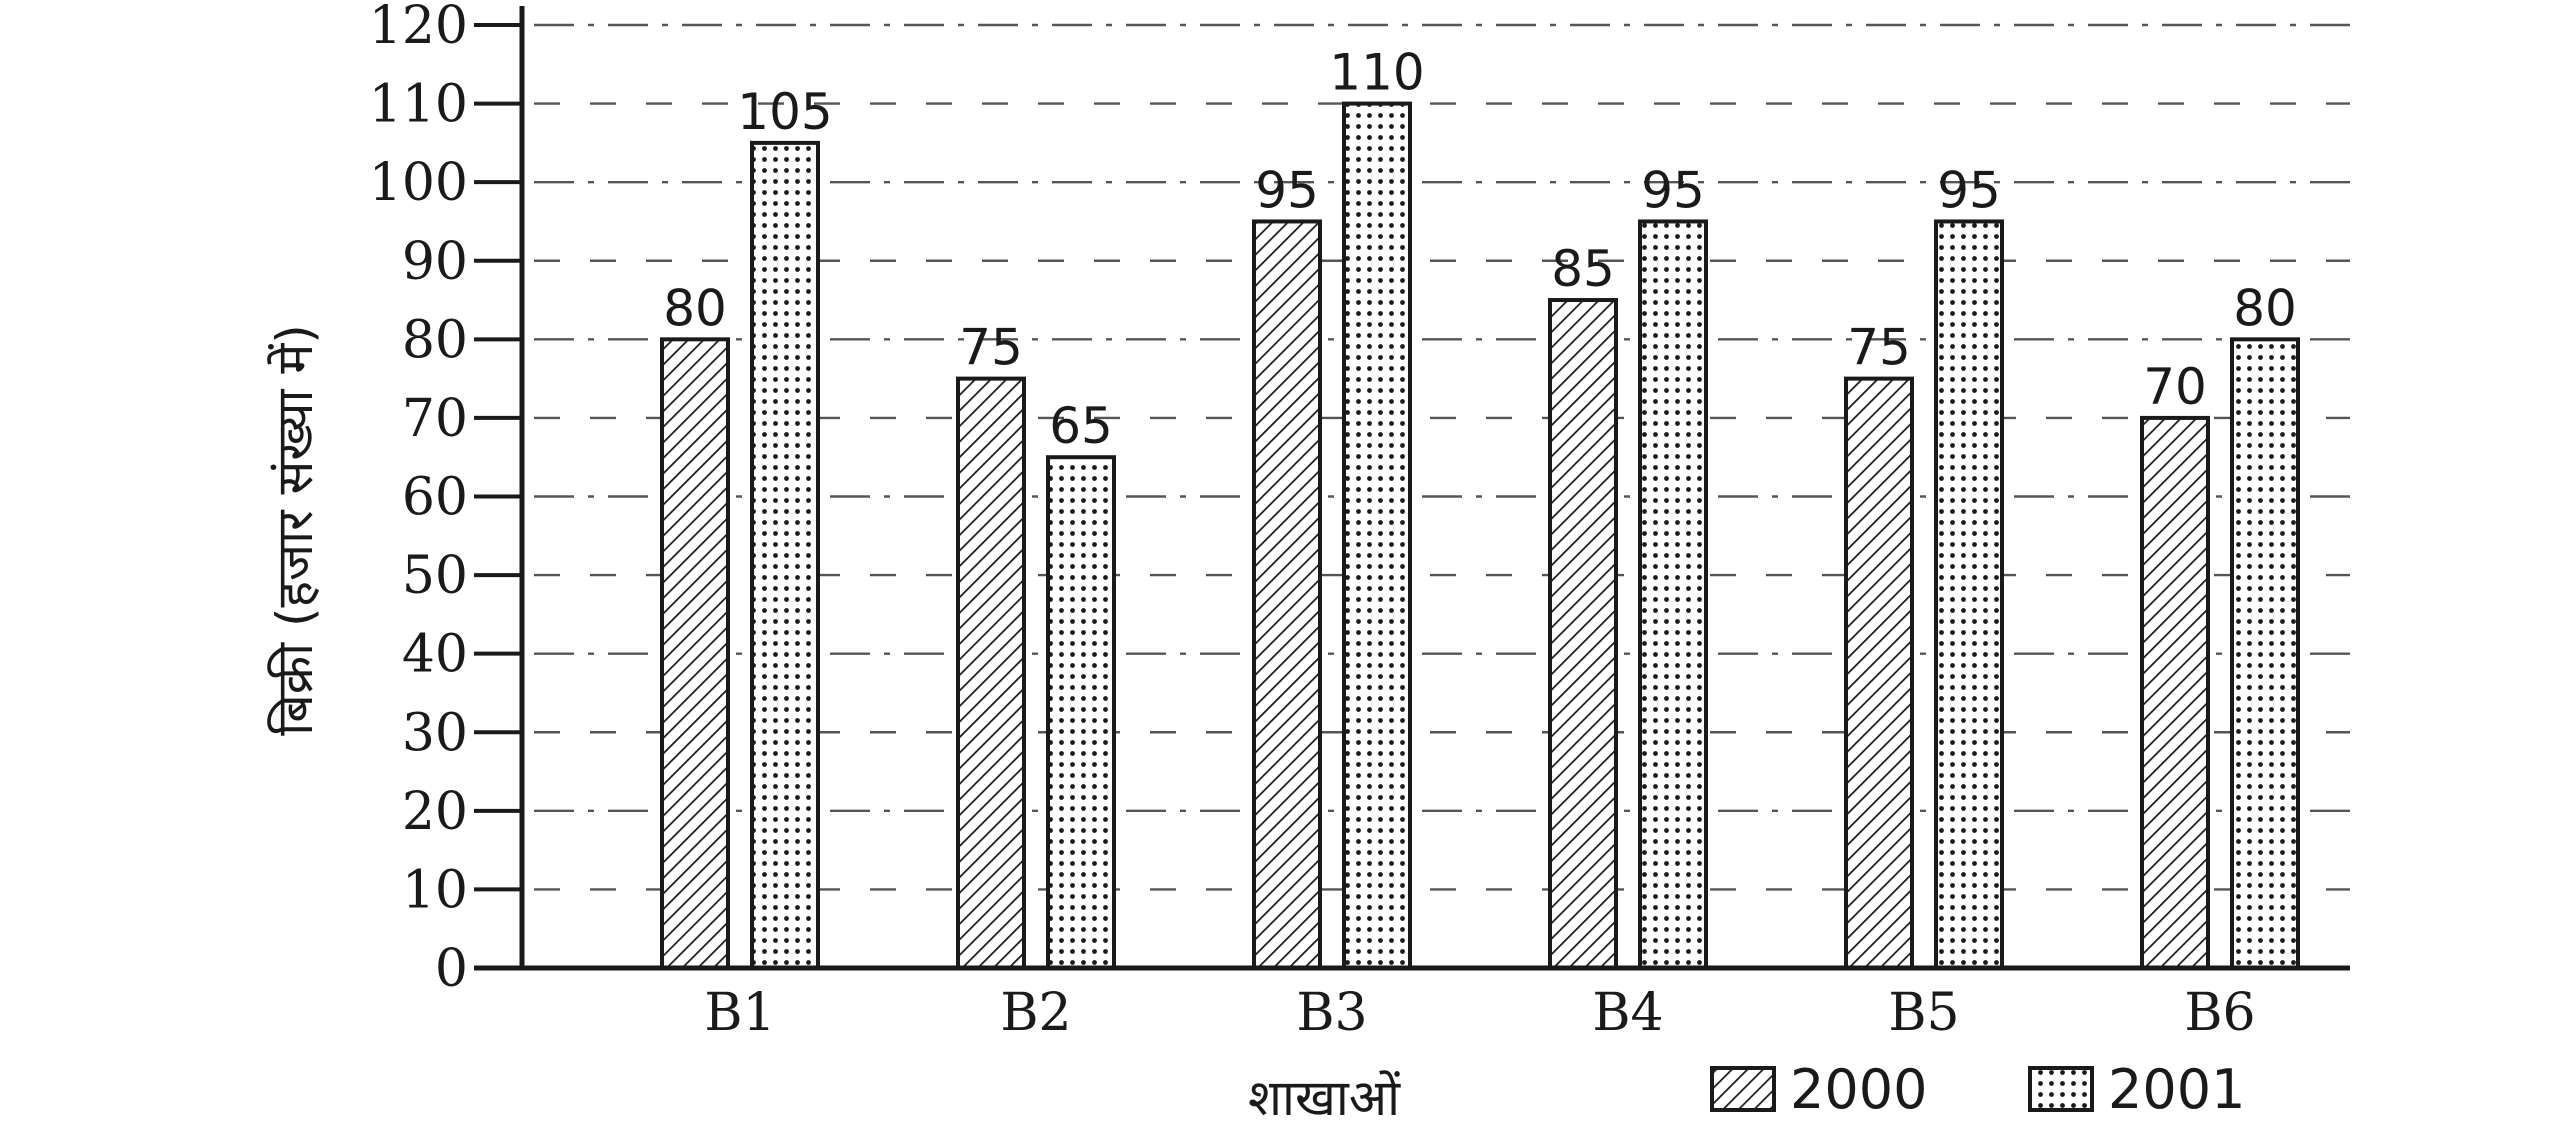 Image resolution: width=2560 pixels, height=1136 pixels. Describe the element at coordinates (2061, 1089) in the screenshot. I see `legend-swatch-2001` at that location.